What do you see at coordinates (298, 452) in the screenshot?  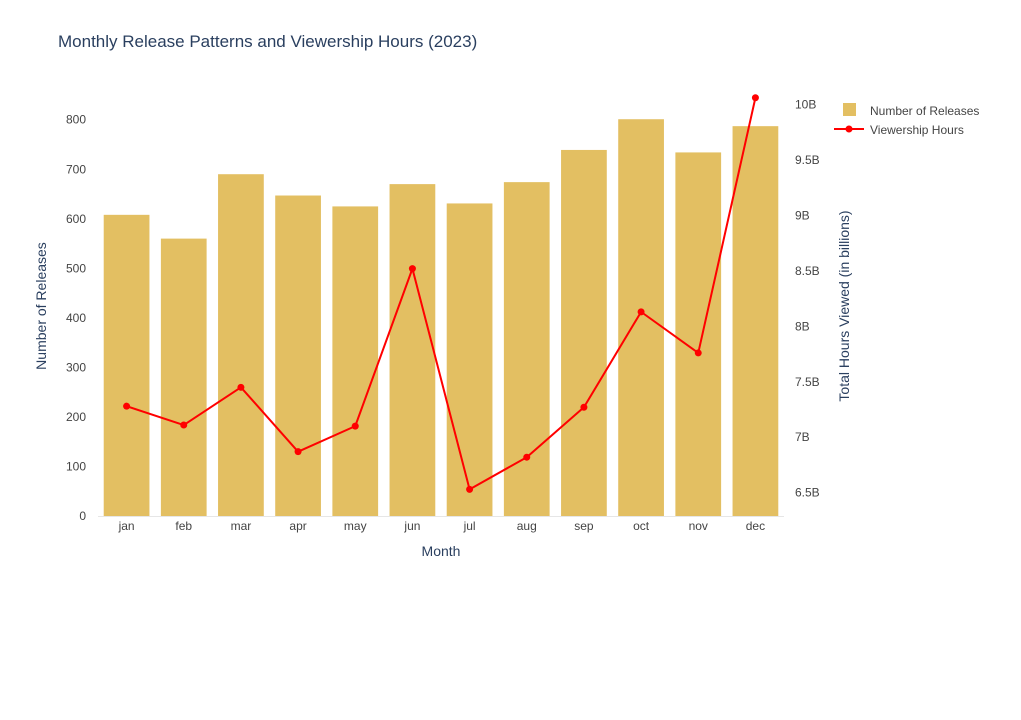 I see `line-point-apr` at bounding box center [298, 452].